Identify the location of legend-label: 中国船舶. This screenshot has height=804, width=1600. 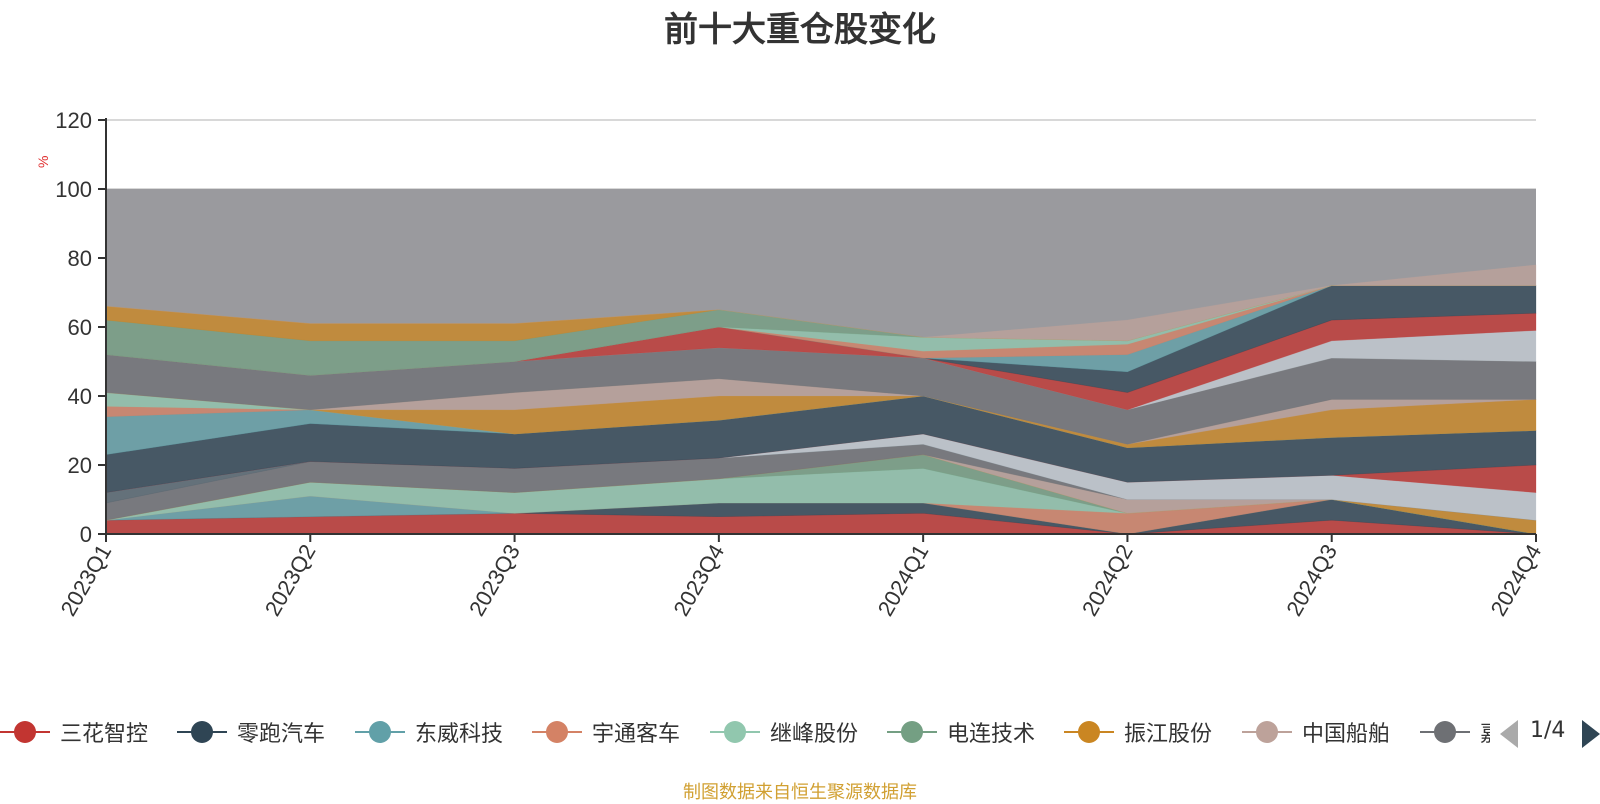
(1346, 734).